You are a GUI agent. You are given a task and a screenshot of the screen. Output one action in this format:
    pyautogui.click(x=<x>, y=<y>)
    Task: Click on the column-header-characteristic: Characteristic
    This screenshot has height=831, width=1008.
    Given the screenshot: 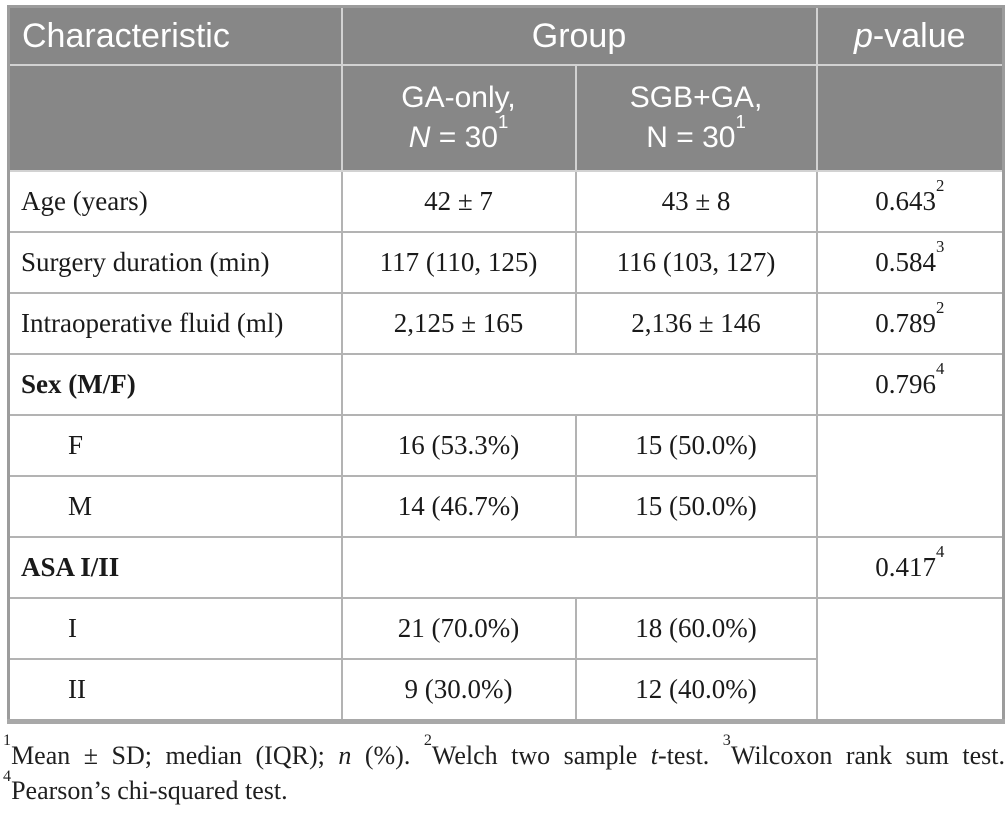 What is the action you would take?
    pyautogui.click(x=175, y=35)
    